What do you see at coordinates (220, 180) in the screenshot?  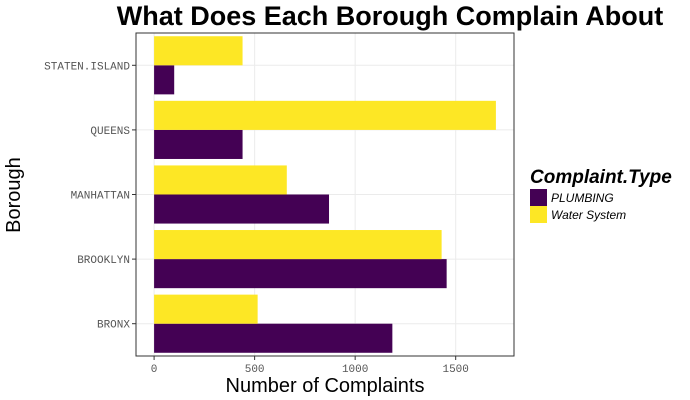 I see `bar-manhattan-water-system` at bounding box center [220, 180].